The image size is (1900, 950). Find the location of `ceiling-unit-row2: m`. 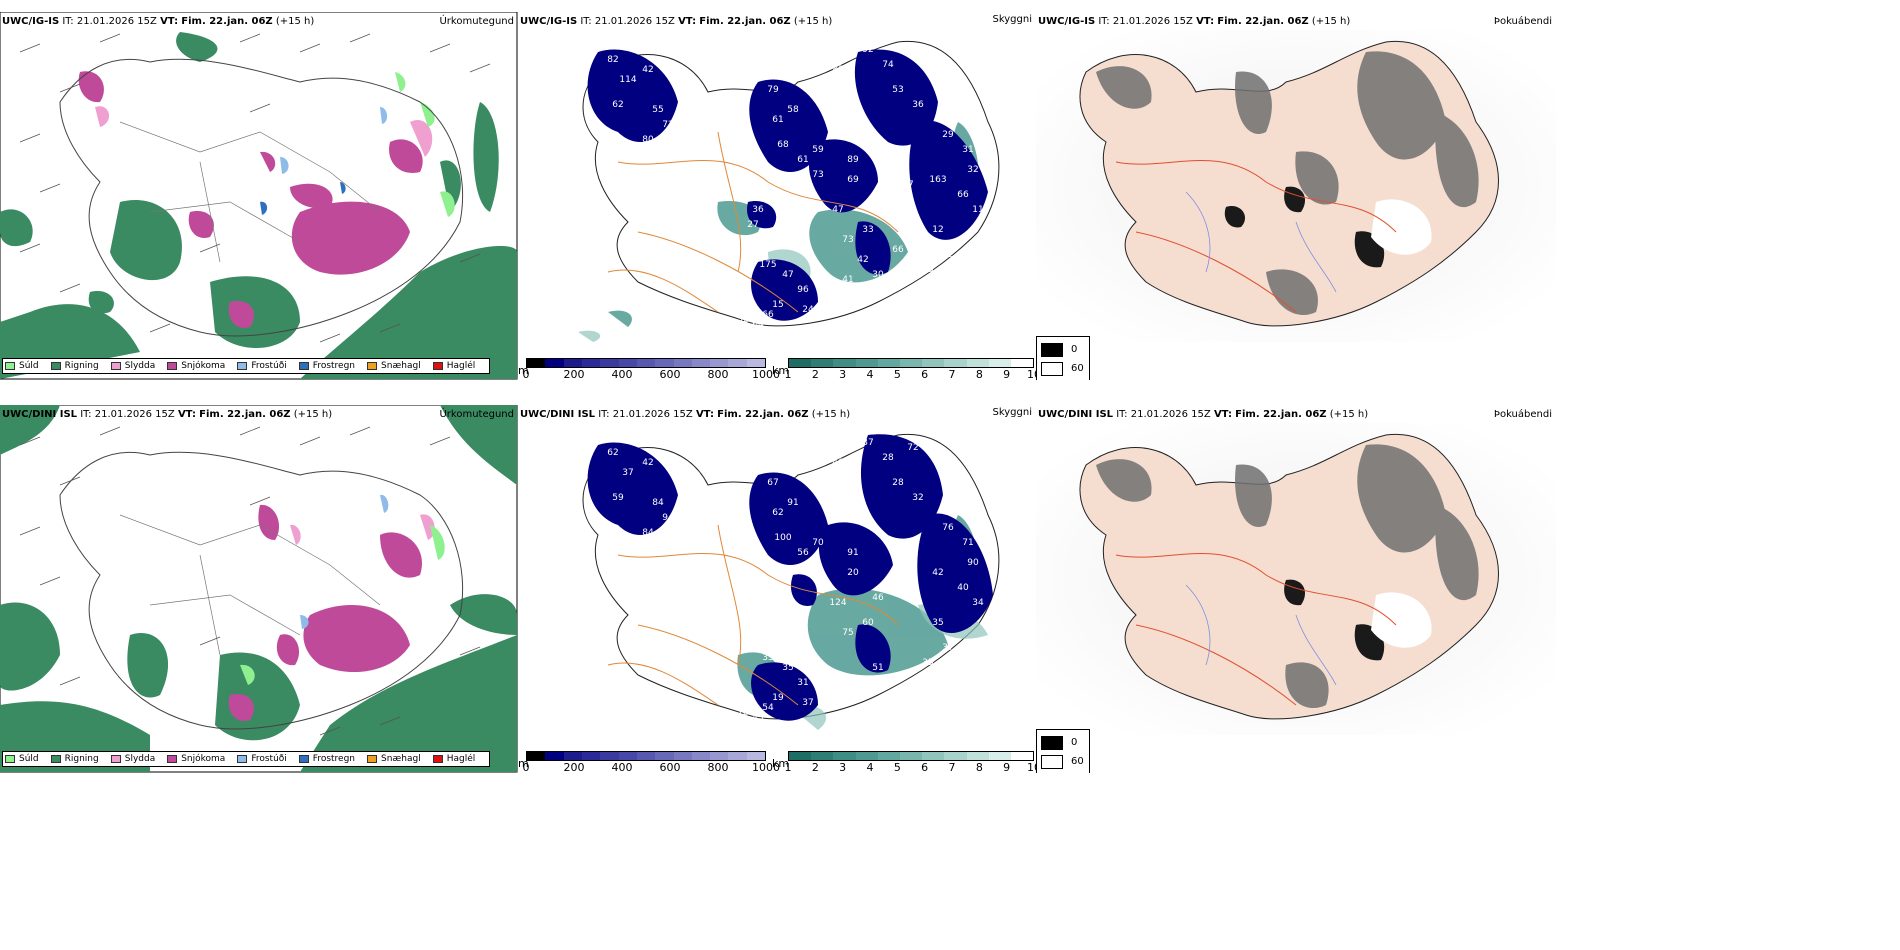

ceiling-unit-row2: m is located at coordinates (523, 763).